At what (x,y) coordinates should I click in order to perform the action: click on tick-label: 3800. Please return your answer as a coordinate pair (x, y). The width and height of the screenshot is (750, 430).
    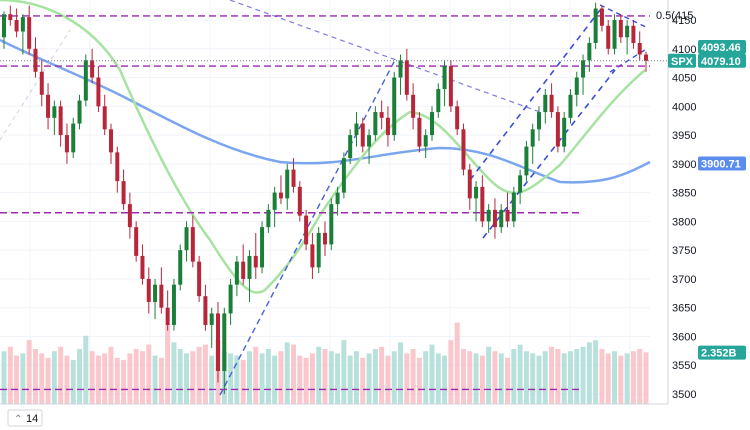
    Looking at the image, I should click on (684, 222).